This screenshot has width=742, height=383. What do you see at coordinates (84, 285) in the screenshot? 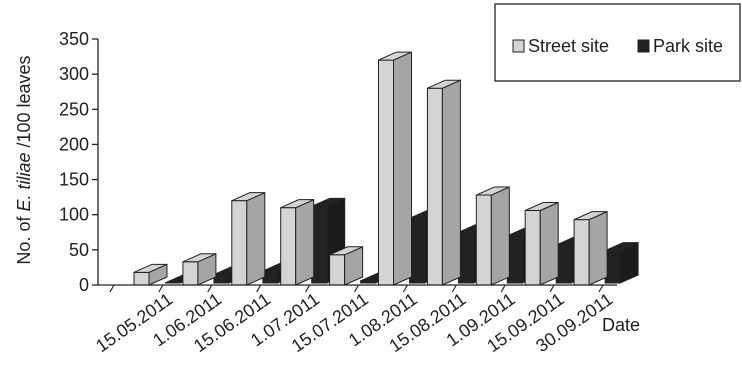
I see `y-tick-label: 0` at bounding box center [84, 285].